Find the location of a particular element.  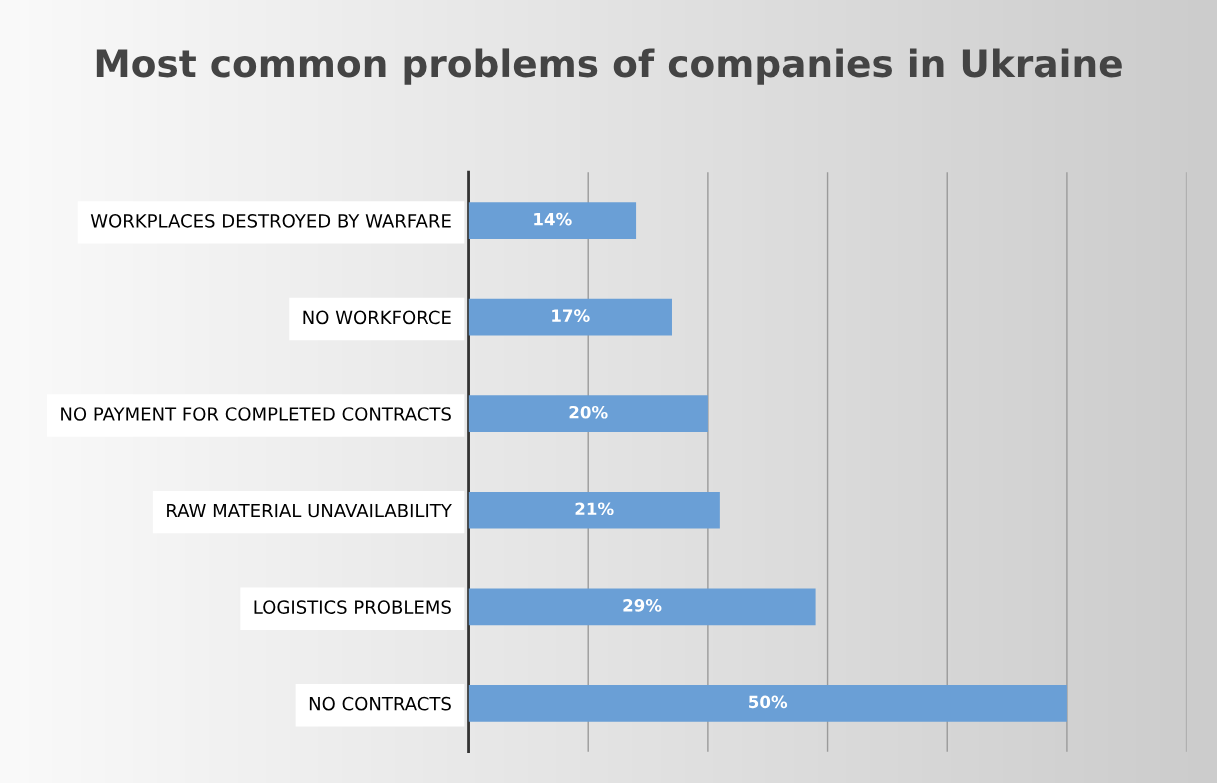

data-label: 50% is located at coordinates (768, 702).